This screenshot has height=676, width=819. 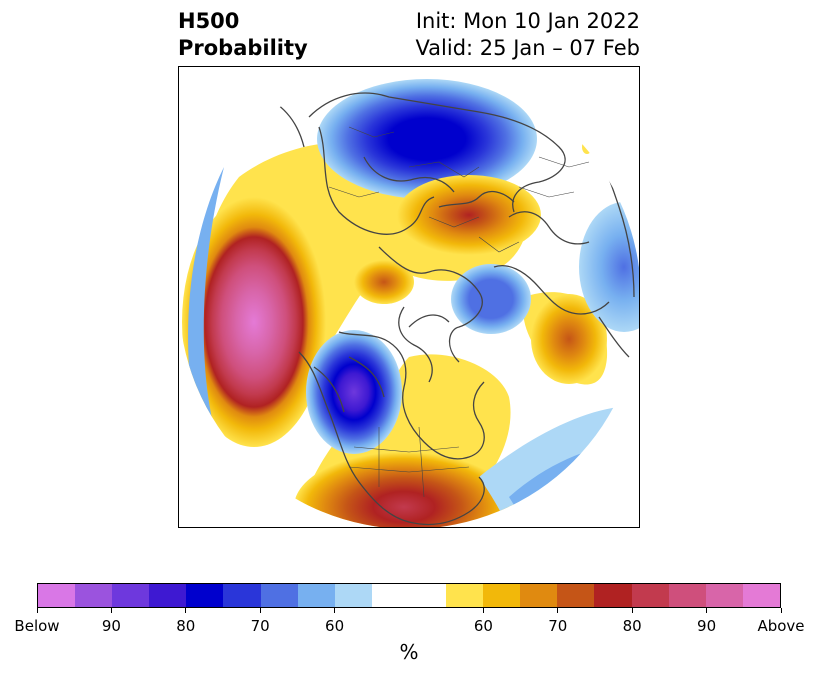 I want to click on chart-title: H500 Probability, so click(x=243, y=35).